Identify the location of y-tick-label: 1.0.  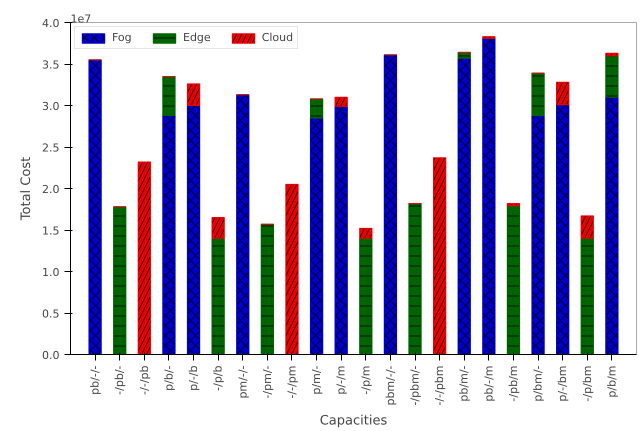
(51, 272).